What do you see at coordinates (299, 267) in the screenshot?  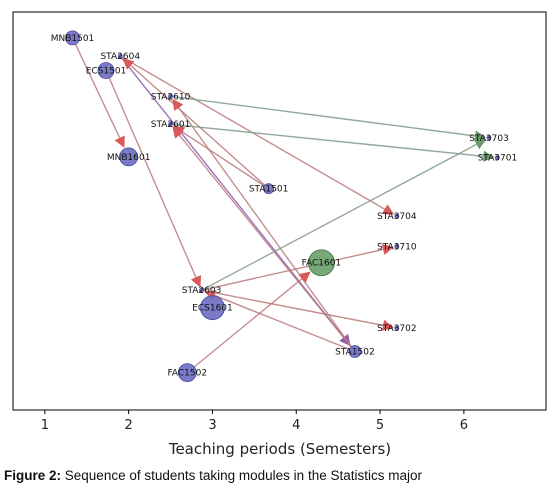 I see `edge-STA2603-to-STA3710` at bounding box center [299, 267].